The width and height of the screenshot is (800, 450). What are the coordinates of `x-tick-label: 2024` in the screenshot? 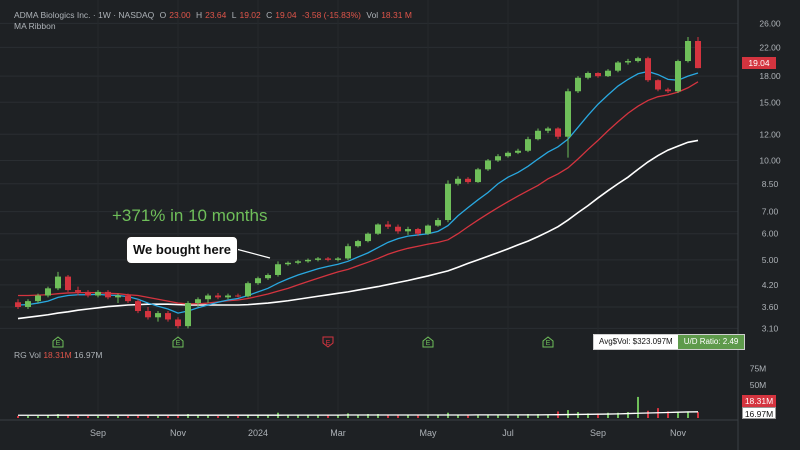 It's located at (258, 433).